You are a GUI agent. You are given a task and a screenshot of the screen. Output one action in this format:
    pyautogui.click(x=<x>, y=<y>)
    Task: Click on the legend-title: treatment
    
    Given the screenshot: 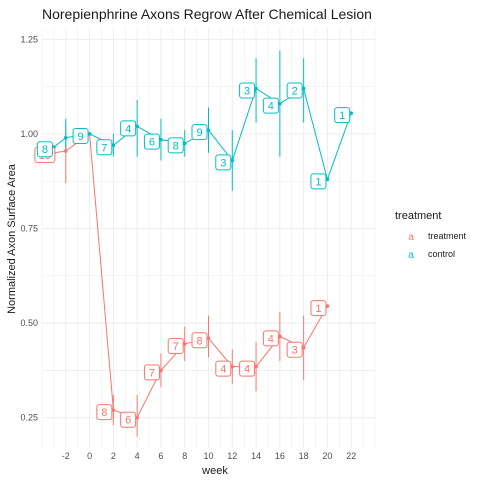 What is the action you would take?
    pyautogui.click(x=418, y=216)
    